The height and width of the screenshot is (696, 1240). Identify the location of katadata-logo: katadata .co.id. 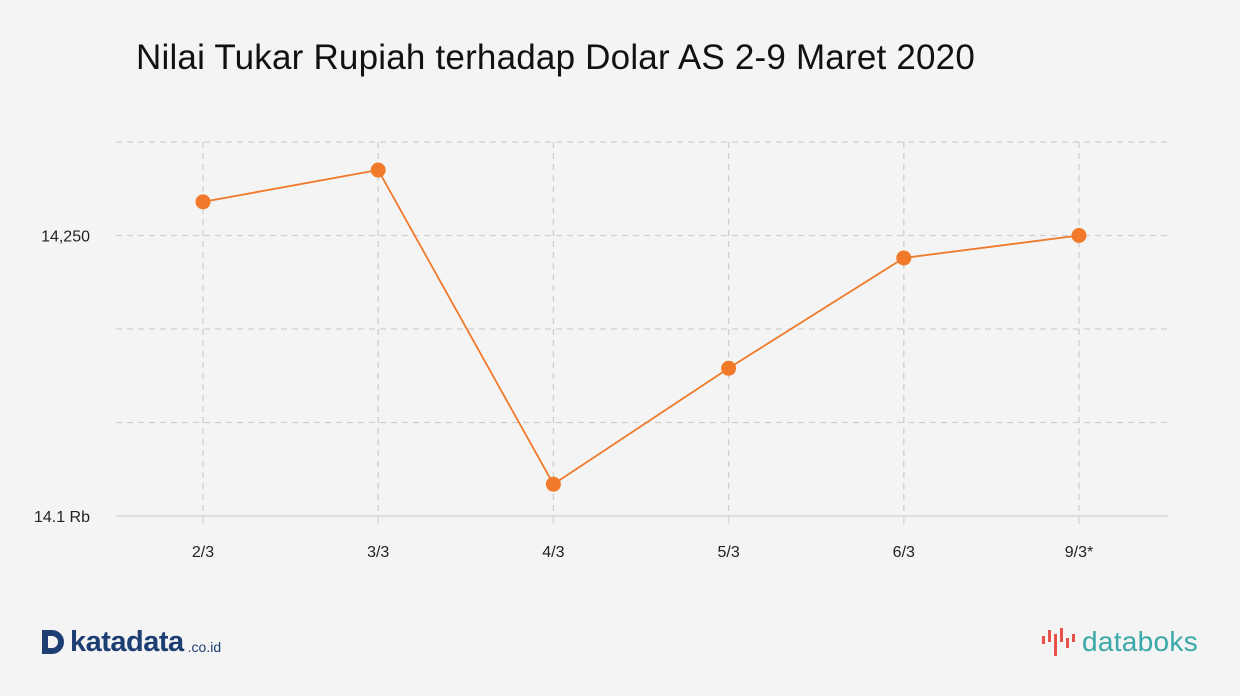
(130, 642).